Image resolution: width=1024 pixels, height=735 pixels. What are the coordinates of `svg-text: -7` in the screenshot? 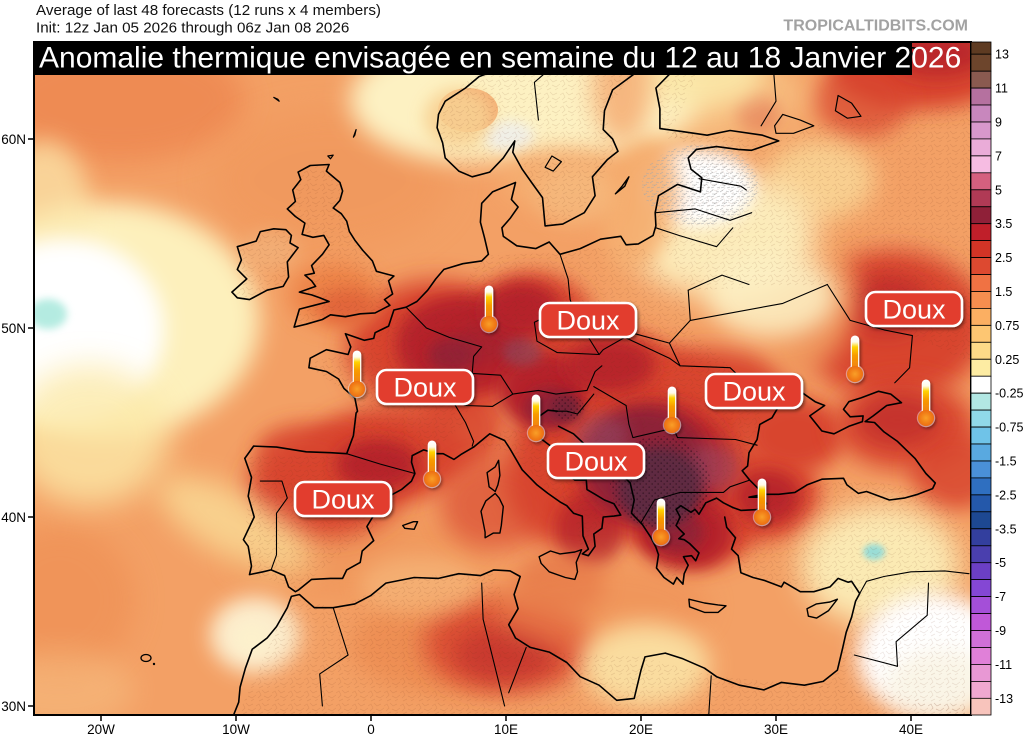 It's located at (1000, 597).